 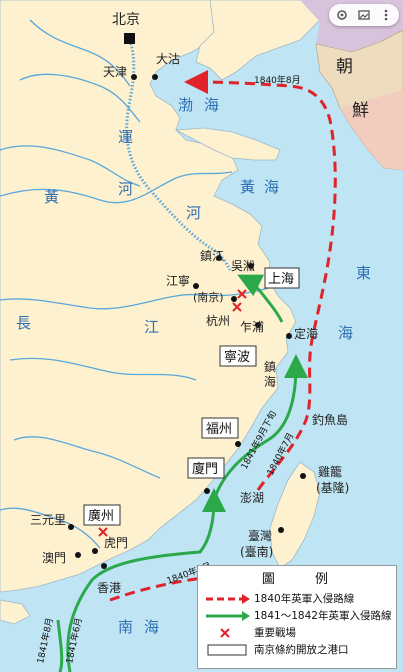 What do you see at coordinates (247, 187) in the screenshot?
I see `sea-huanghai-1: 黃` at bounding box center [247, 187].